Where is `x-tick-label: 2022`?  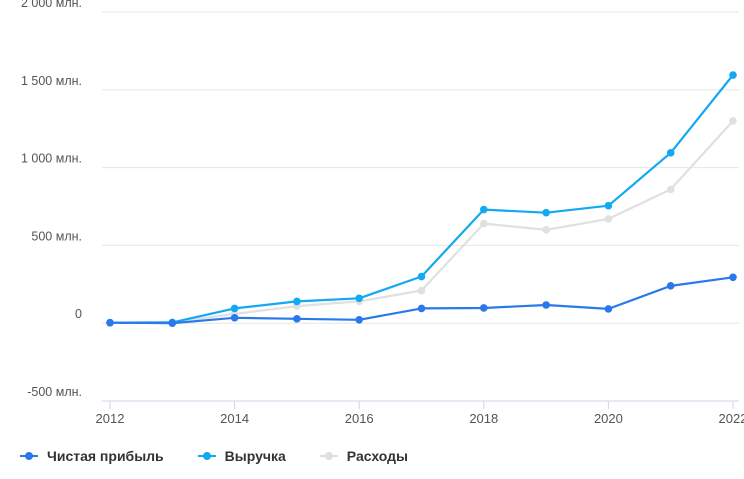 x-tick-label: 2022 is located at coordinates (731, 418).